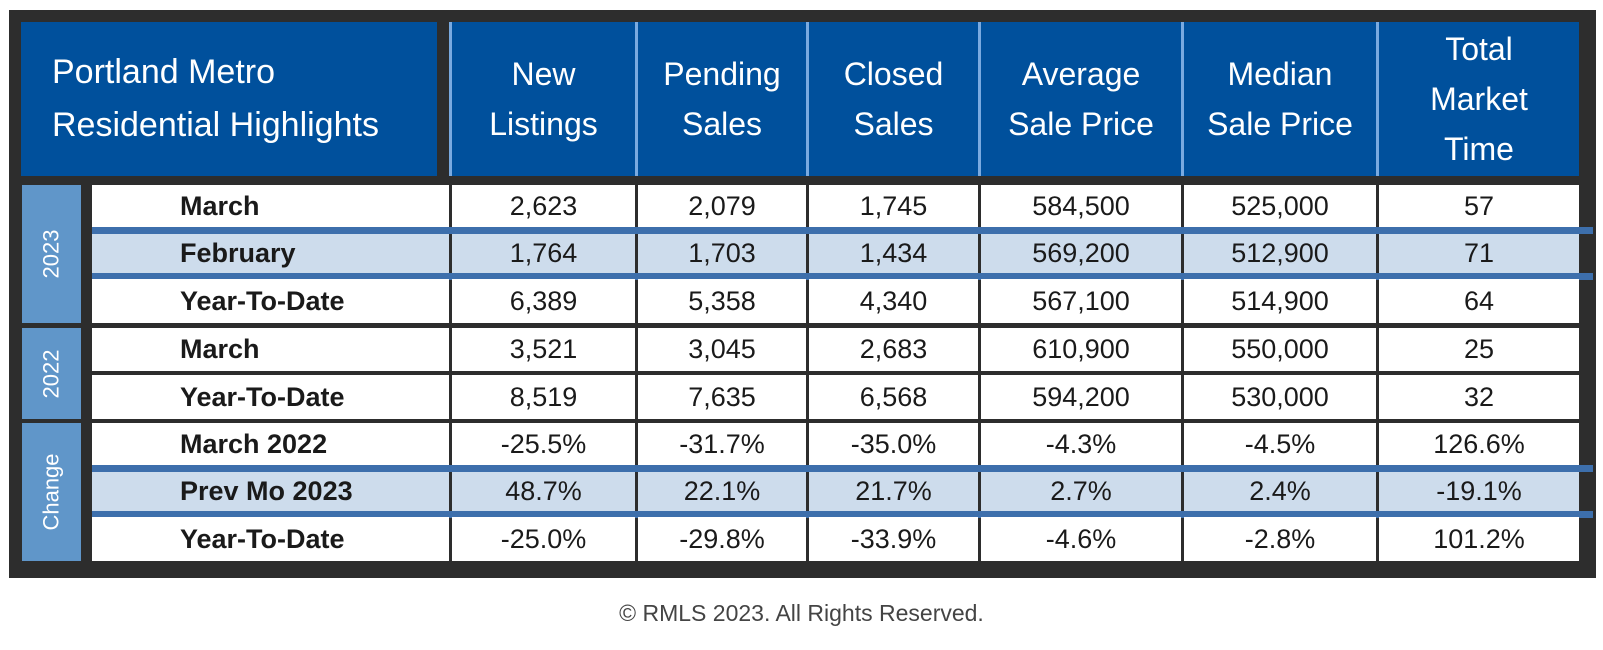 The width and height of the screenshot is (1603, 650). I want to click on table-cell: -35.0%, so click(893, 444).